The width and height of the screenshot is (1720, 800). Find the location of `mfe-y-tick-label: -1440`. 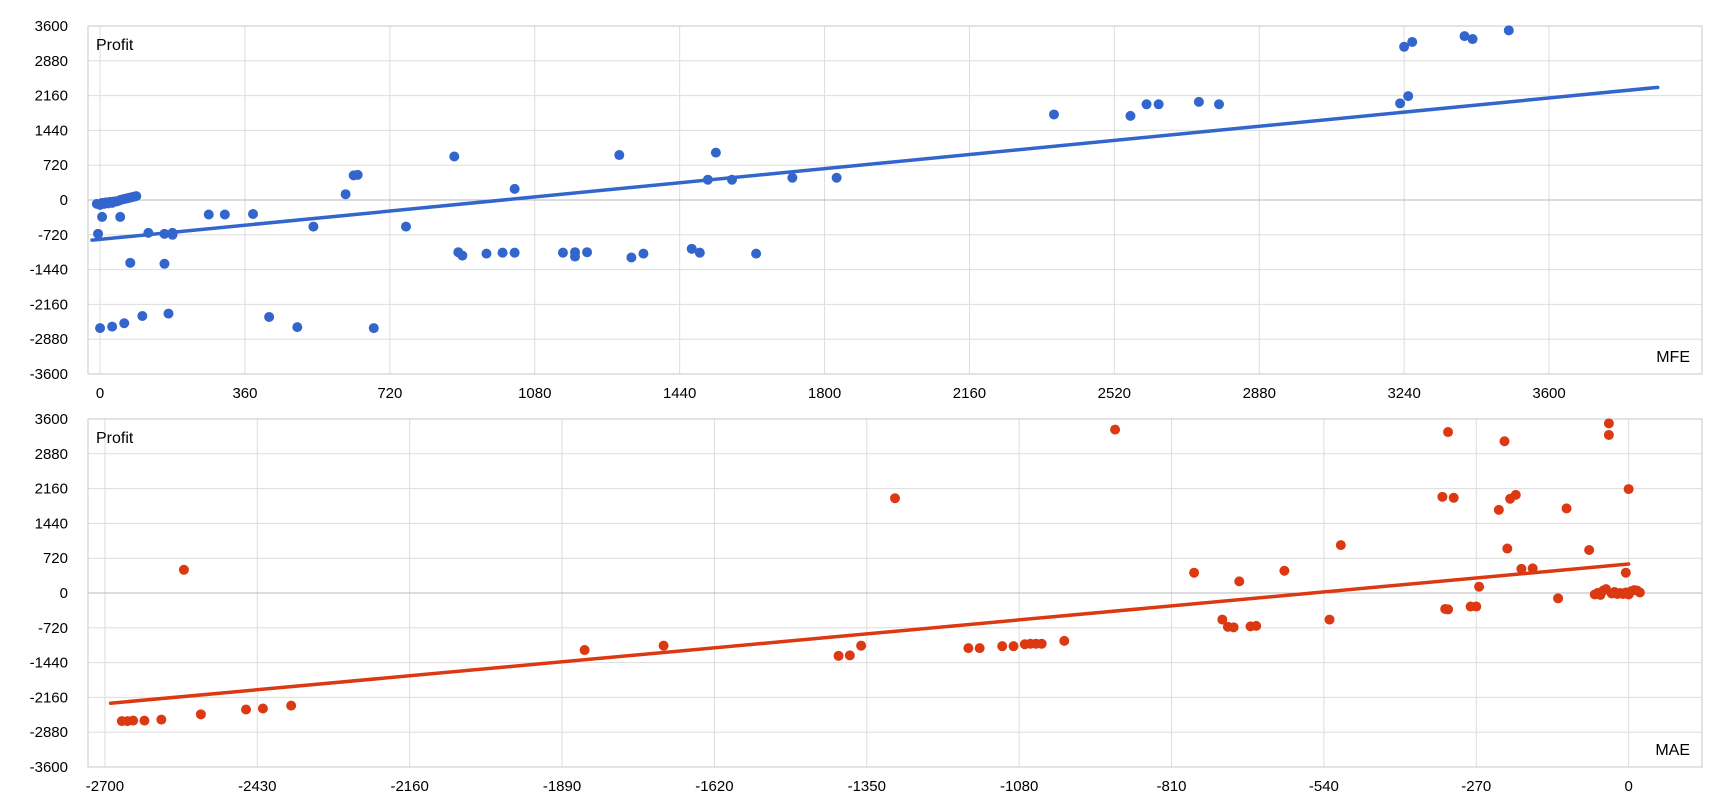

mfe-y-tick-label: -1440 is located at coordinates (49, 270).